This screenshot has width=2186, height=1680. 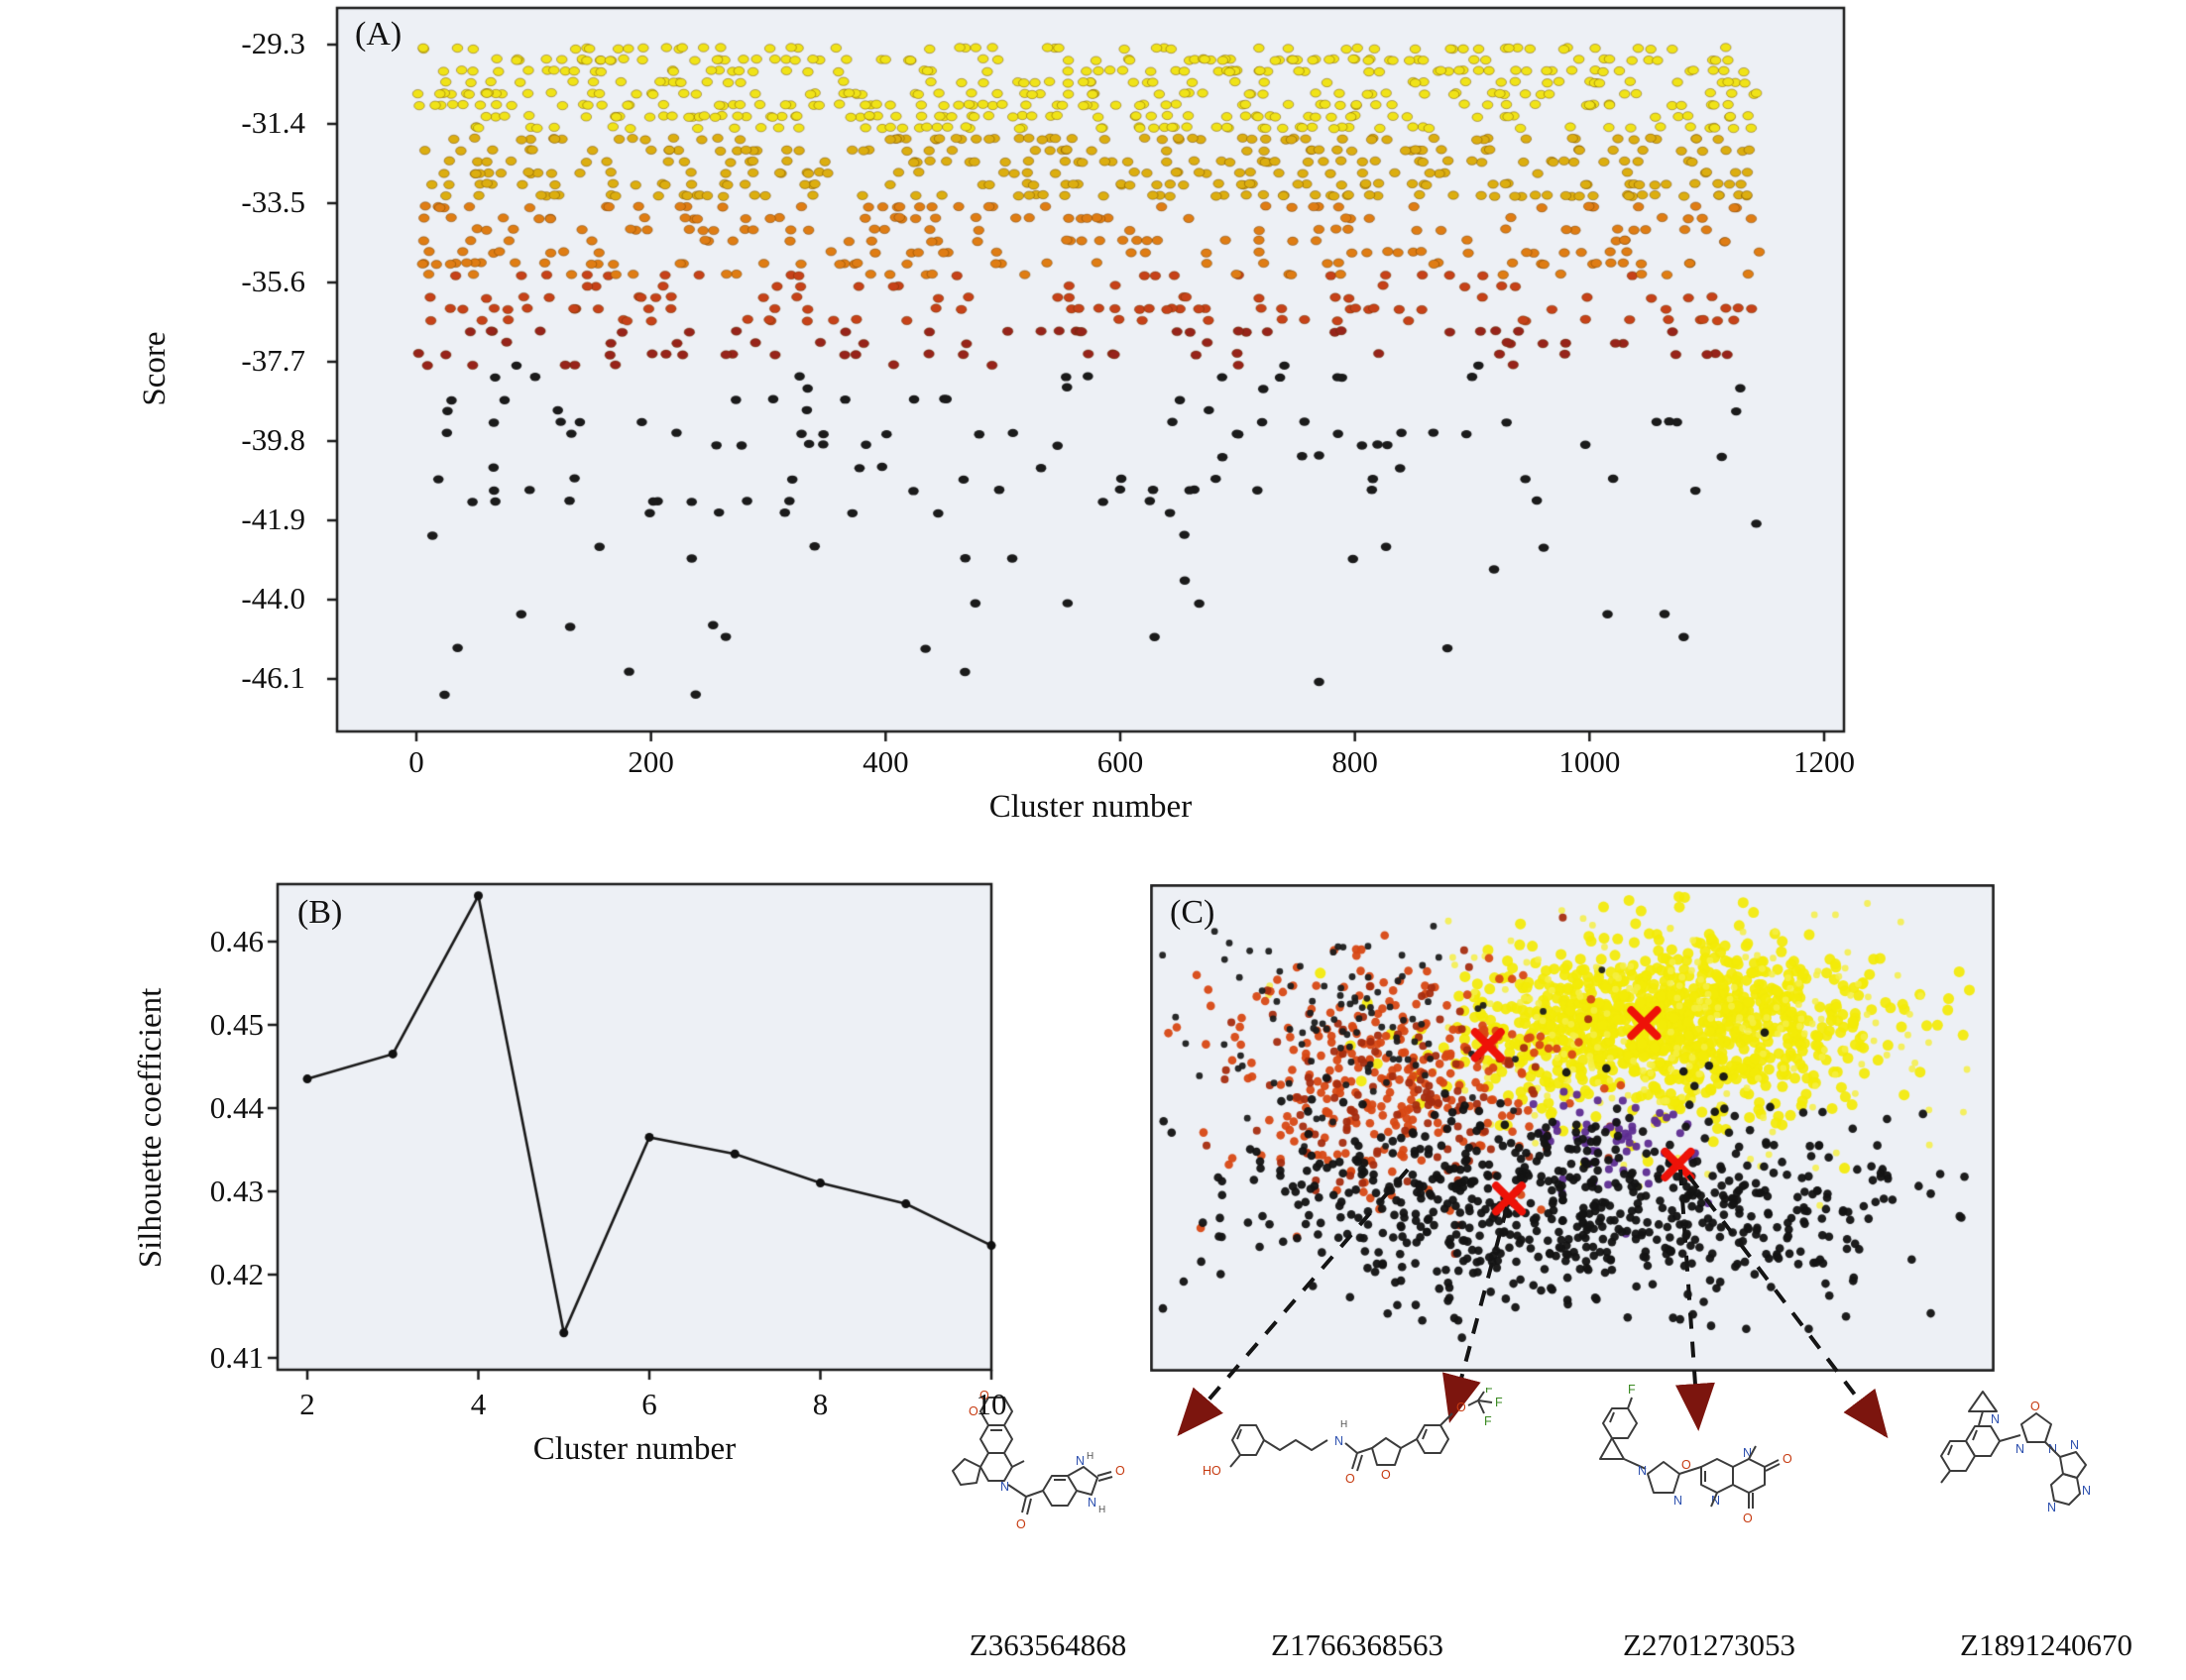 I want to click on panel-a-ytick: -46.1, so click(x=273, y=677).